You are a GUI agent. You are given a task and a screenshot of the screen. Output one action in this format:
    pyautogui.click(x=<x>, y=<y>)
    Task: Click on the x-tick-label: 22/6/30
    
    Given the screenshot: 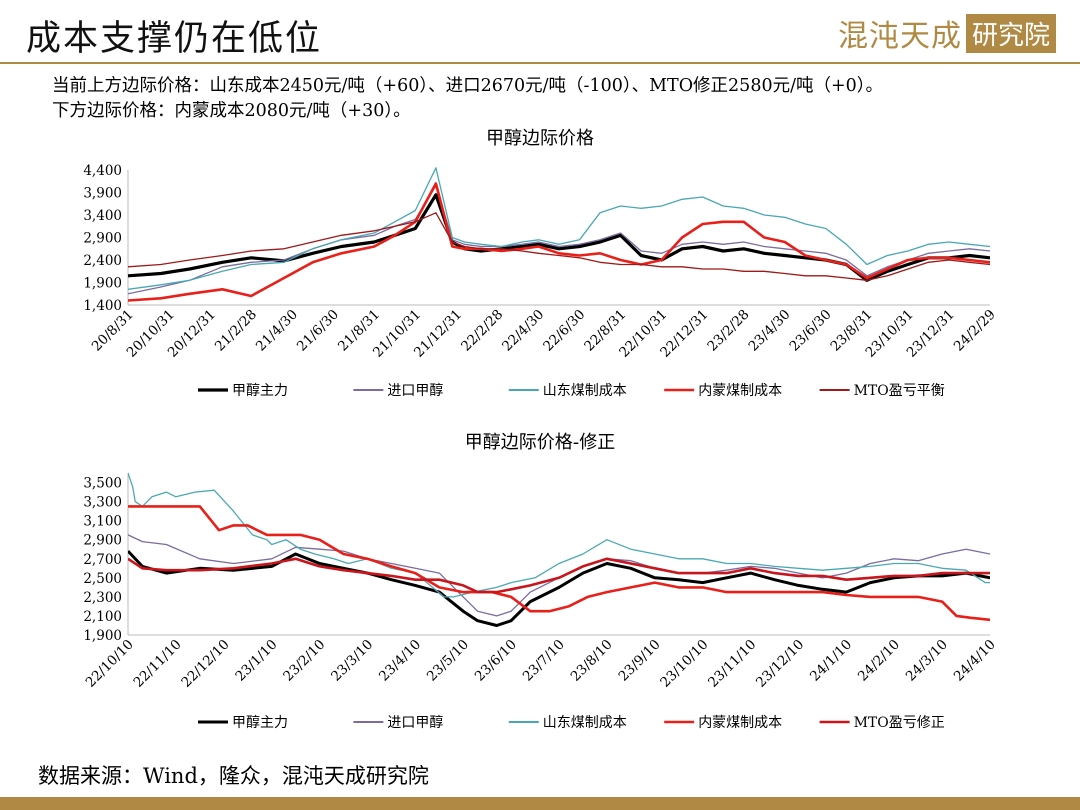 What is the action you would take?
    pyautogui.click(x=564, y=331)
    